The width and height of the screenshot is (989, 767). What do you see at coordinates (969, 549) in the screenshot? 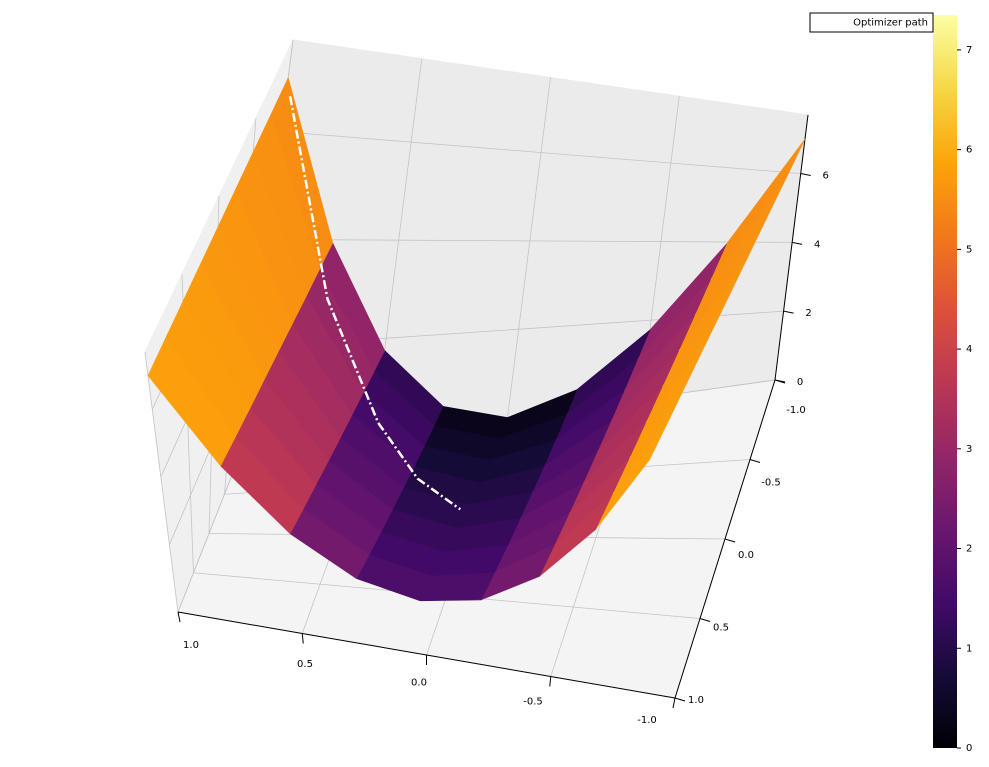
I see `colorbar-tick-label: 2` at bounding box center [969, 549].